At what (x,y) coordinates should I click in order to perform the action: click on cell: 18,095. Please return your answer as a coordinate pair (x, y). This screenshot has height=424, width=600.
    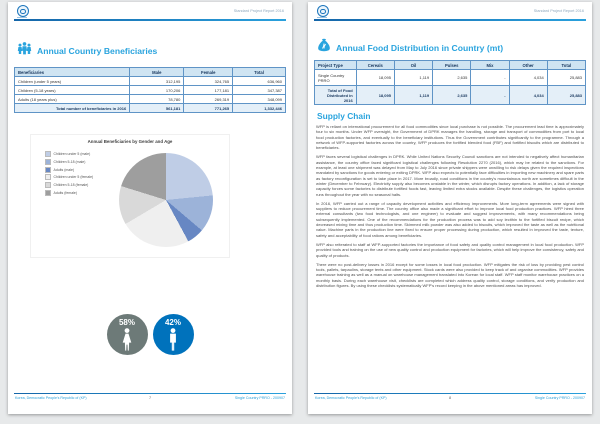
    Looking at the image, I should click on (375, 95).